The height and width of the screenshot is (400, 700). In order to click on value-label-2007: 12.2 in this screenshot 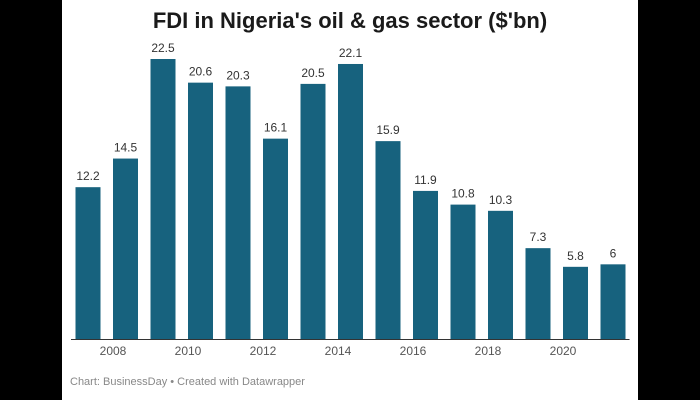, I will do `click(88, 176)`.